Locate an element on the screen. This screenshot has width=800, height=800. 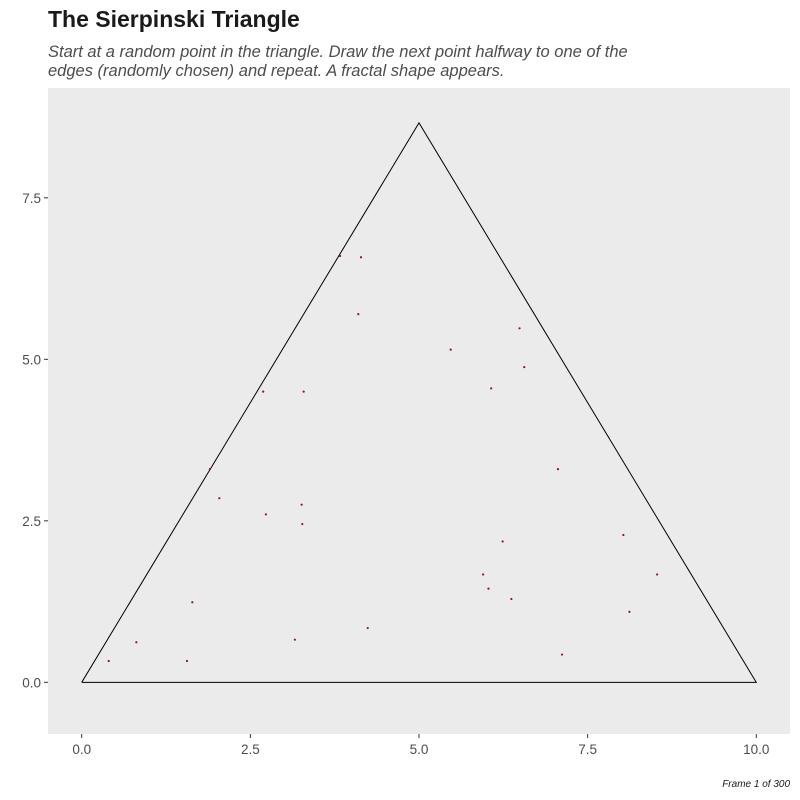
x-tick-label: 0.0 is located at coordinates (81, 749).